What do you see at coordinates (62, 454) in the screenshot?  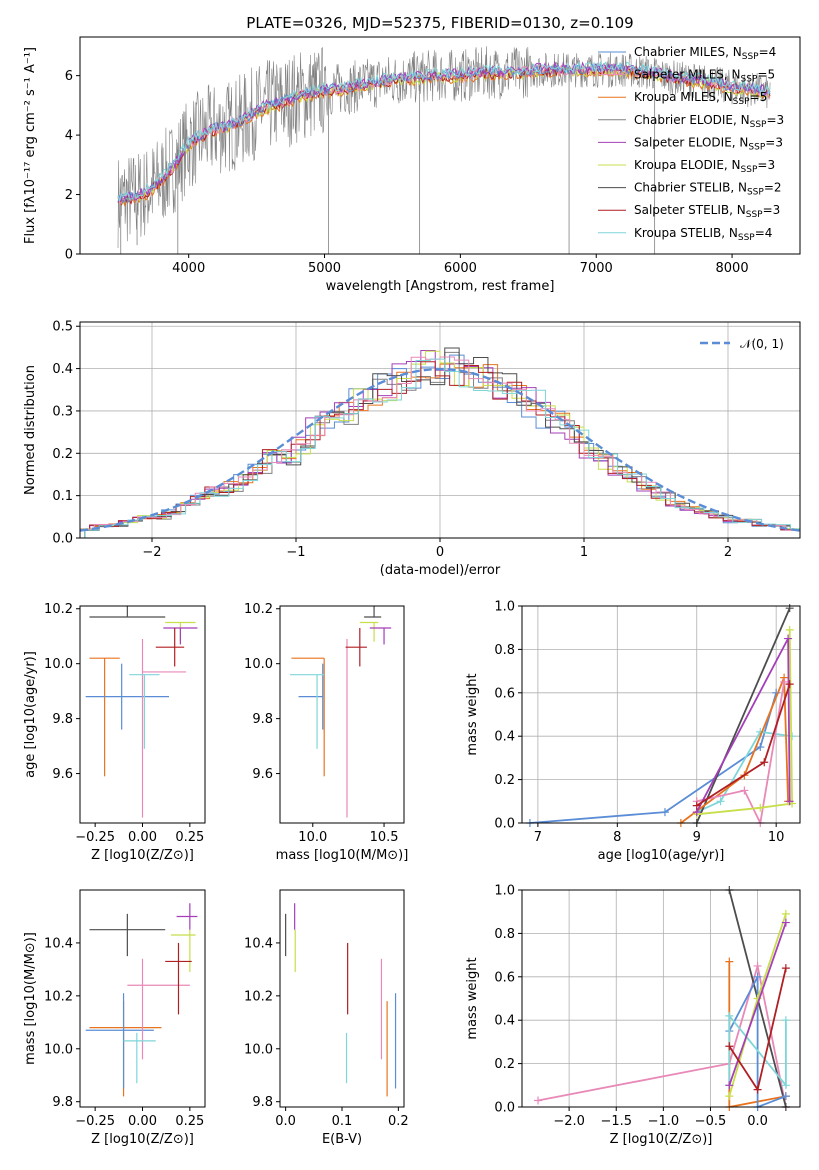 I see `y-tick-label: 0.2` at bounding box center [62, 454].